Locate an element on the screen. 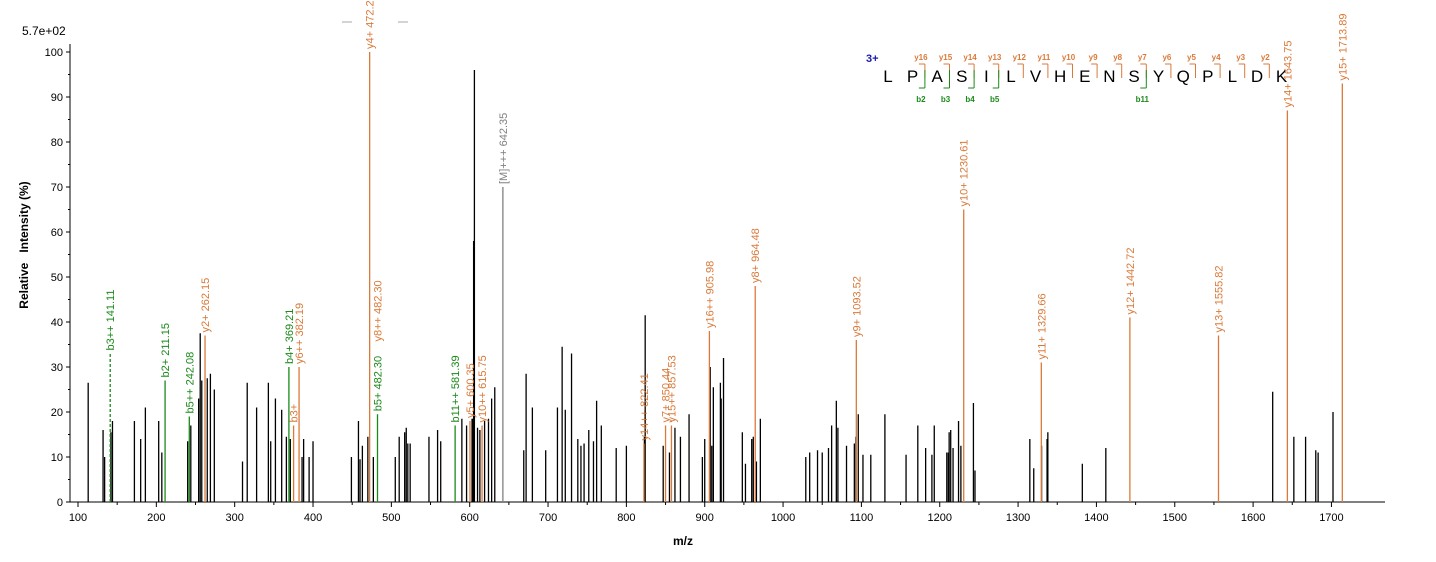 Image resolution: width=1436 pixels, height=562 pixels. y-ion-label: y5 is located at coordinates (1191, 57).